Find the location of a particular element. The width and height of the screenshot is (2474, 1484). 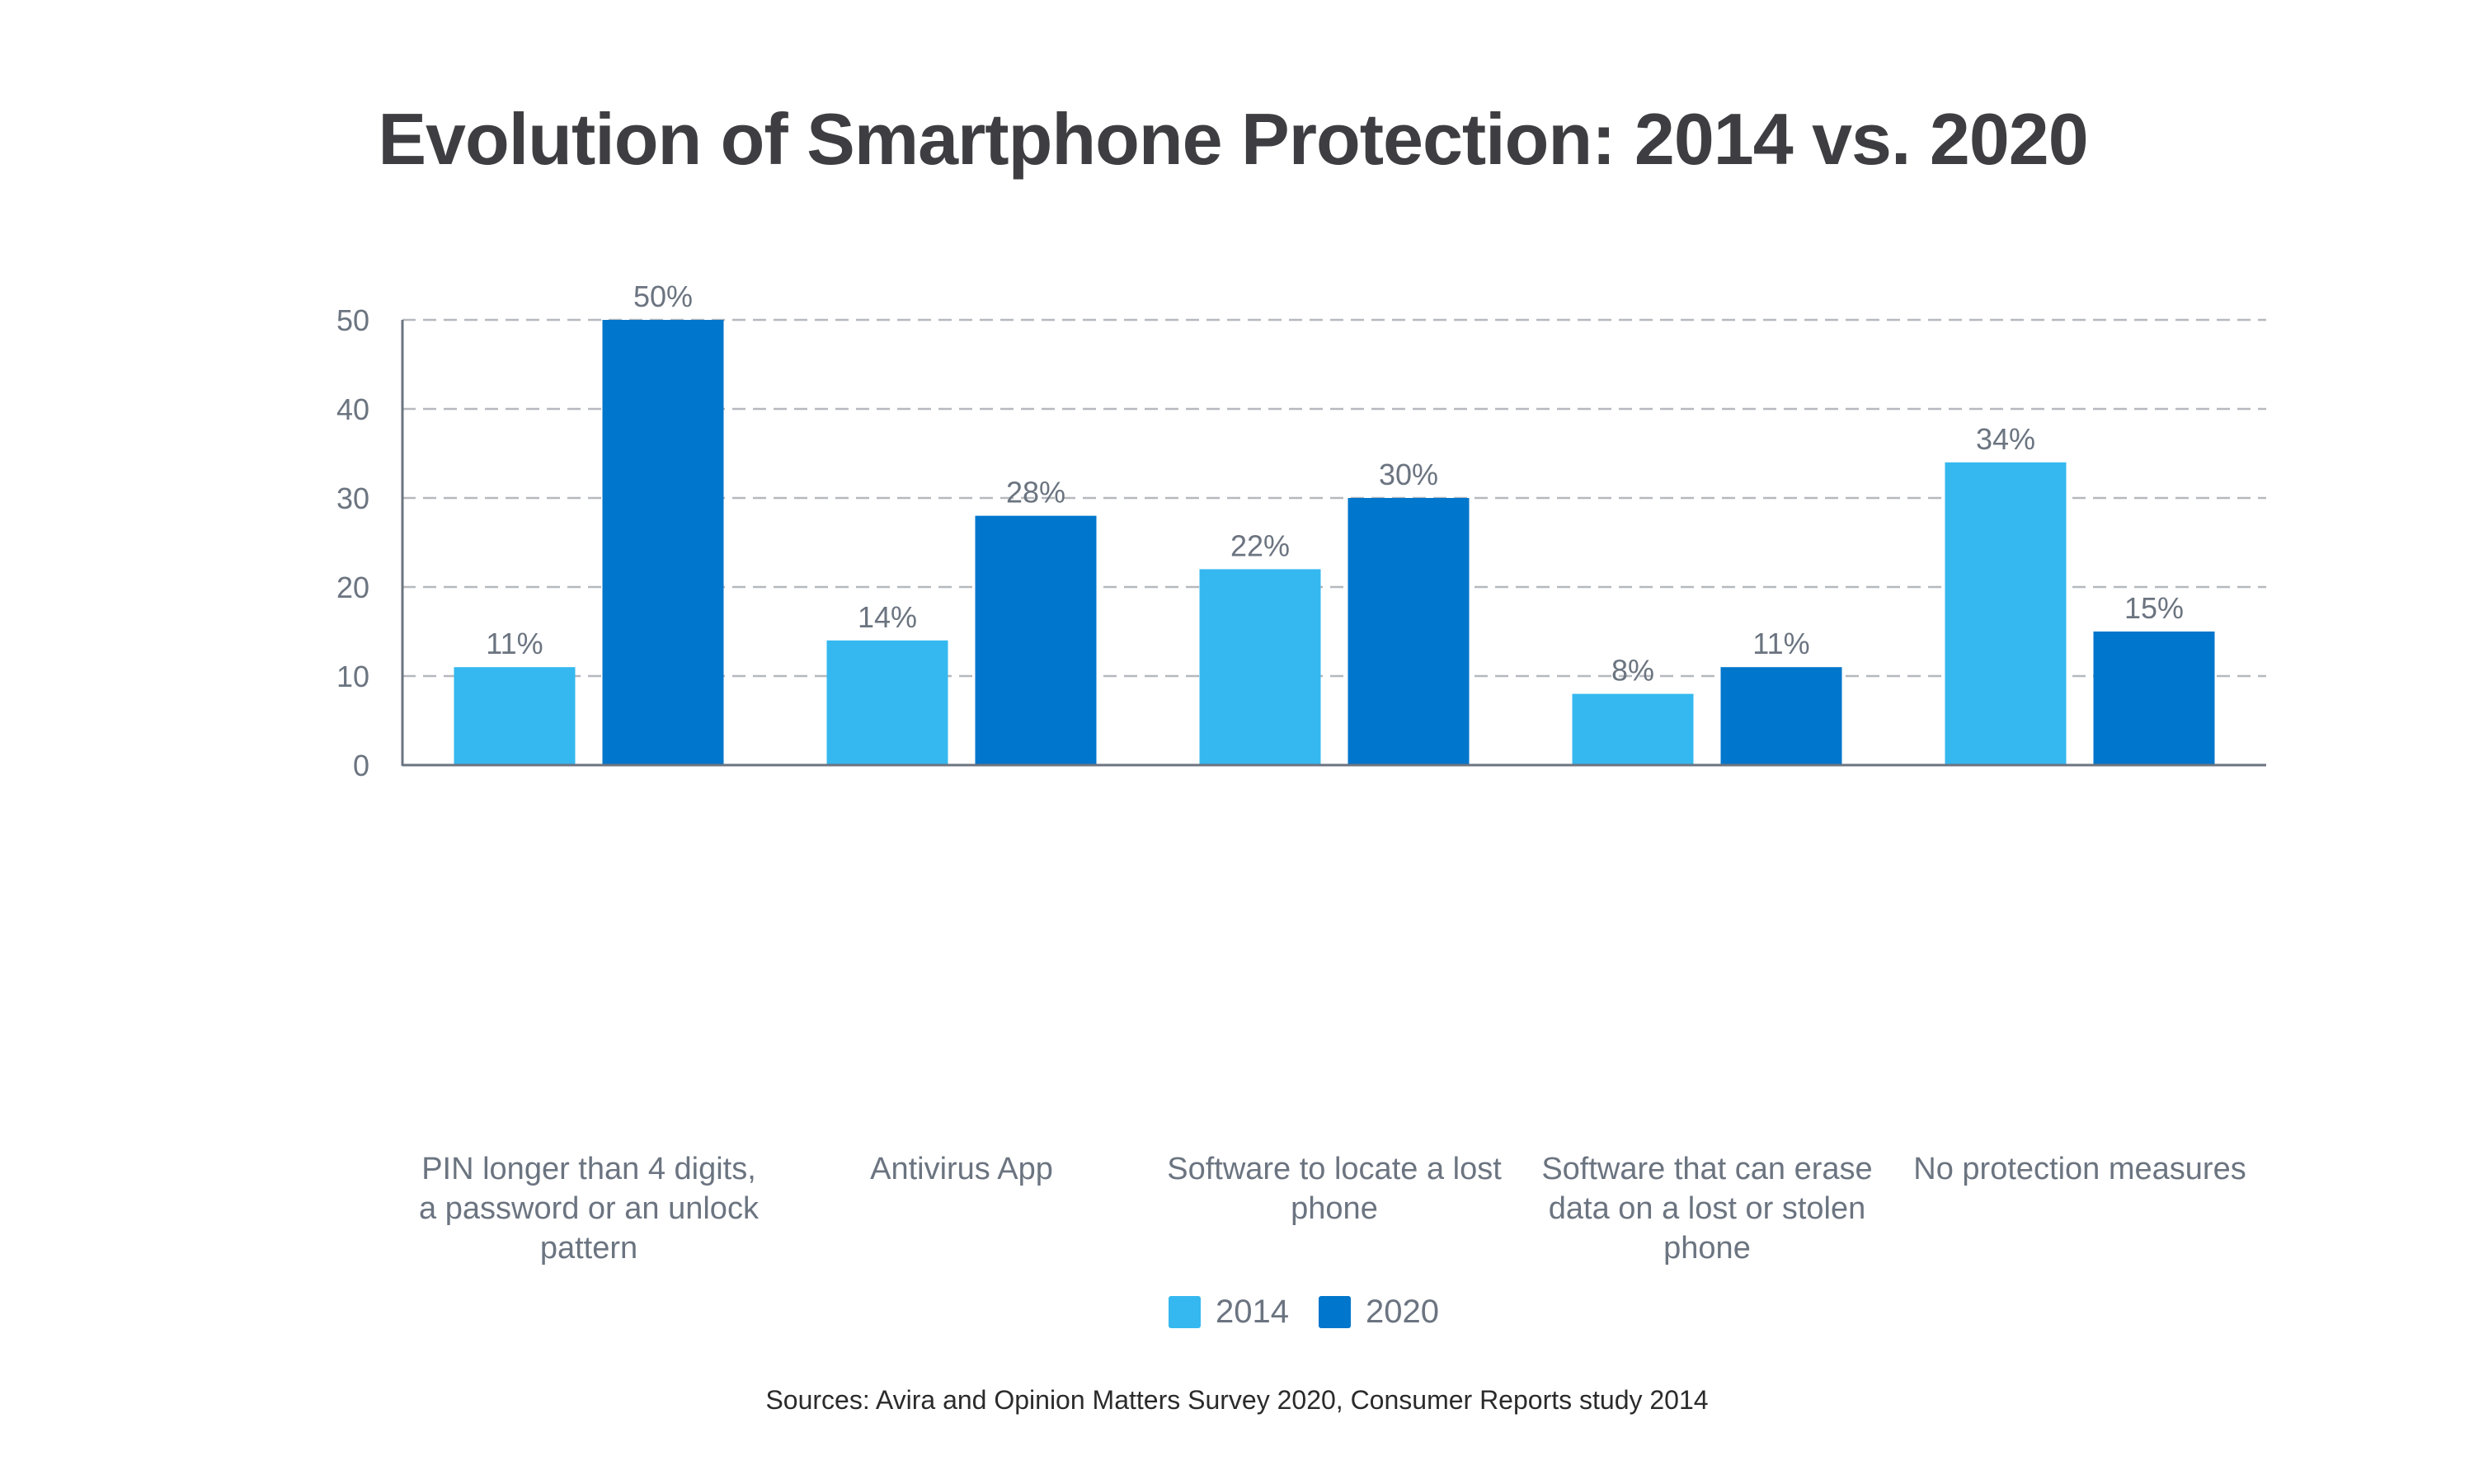

x-category-label-line: pattern is located at coordinates (588, 1248).